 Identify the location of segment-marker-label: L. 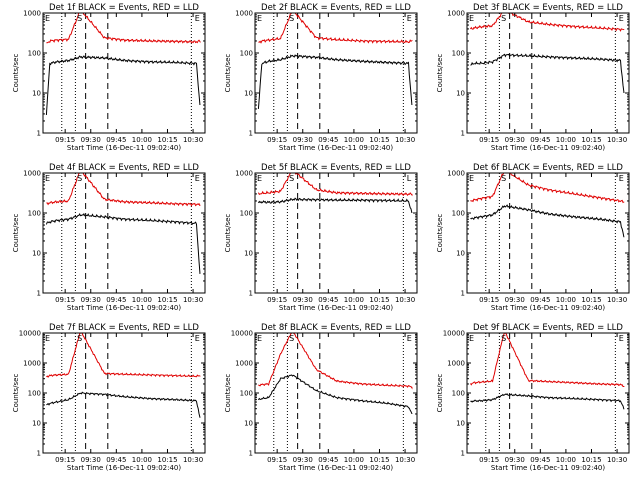
(409, 178).